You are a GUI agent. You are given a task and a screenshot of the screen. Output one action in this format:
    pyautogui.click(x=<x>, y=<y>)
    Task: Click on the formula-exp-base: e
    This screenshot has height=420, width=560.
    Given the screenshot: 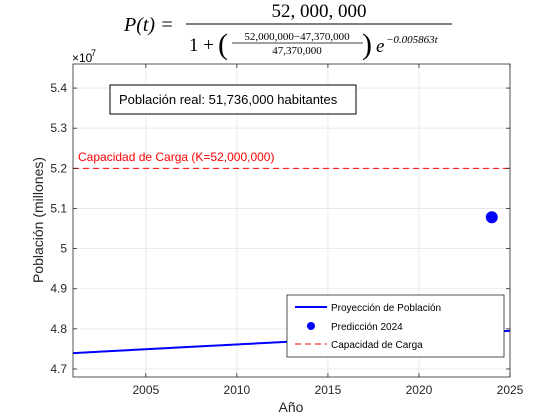 What is the action you would take?
    pyautogui.click(x=380, y=46)
    